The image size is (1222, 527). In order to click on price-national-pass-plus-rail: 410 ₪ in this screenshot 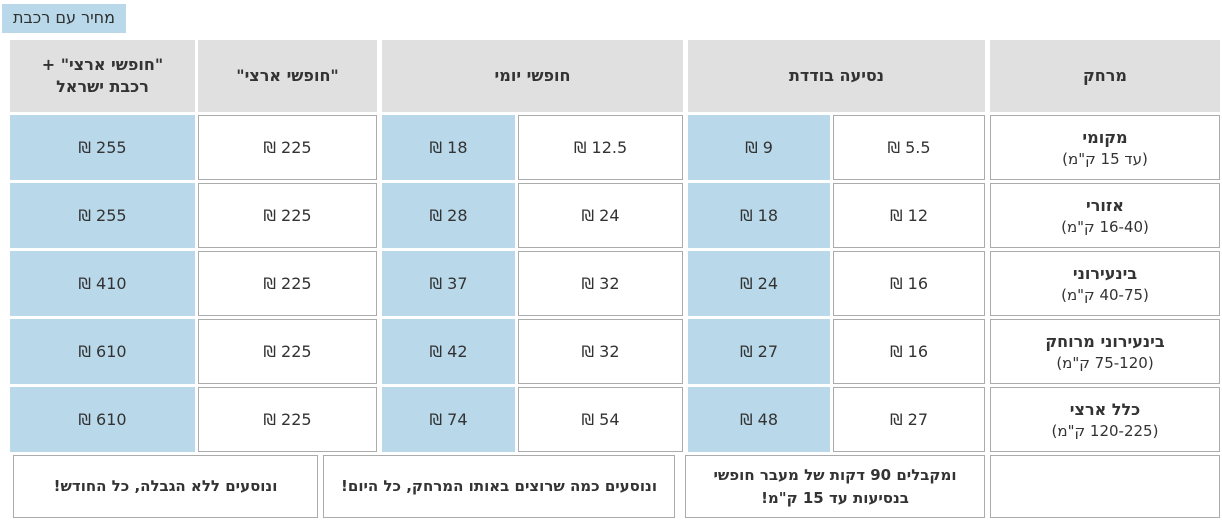, I will do `click(102, 283)`.